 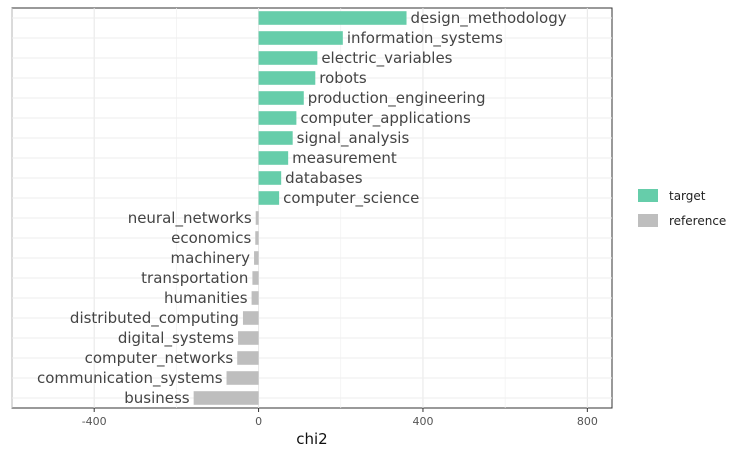 What do you see at coordinates (351, 198) in the screenshot?
I see `bar-label: computer_science` at bounding box center [351, 198].